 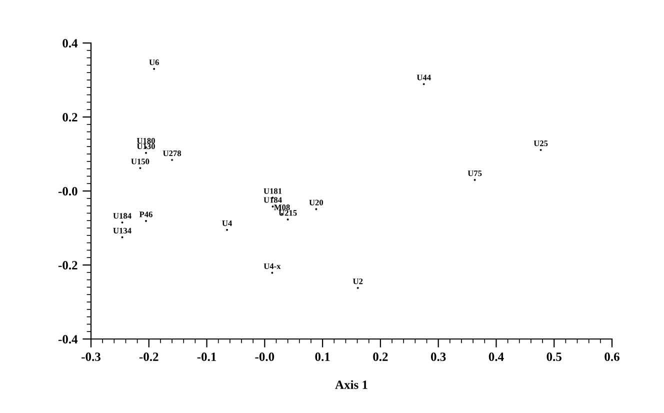 I want to click on x-tick-label: 0.4, so click(x=496, y=357).